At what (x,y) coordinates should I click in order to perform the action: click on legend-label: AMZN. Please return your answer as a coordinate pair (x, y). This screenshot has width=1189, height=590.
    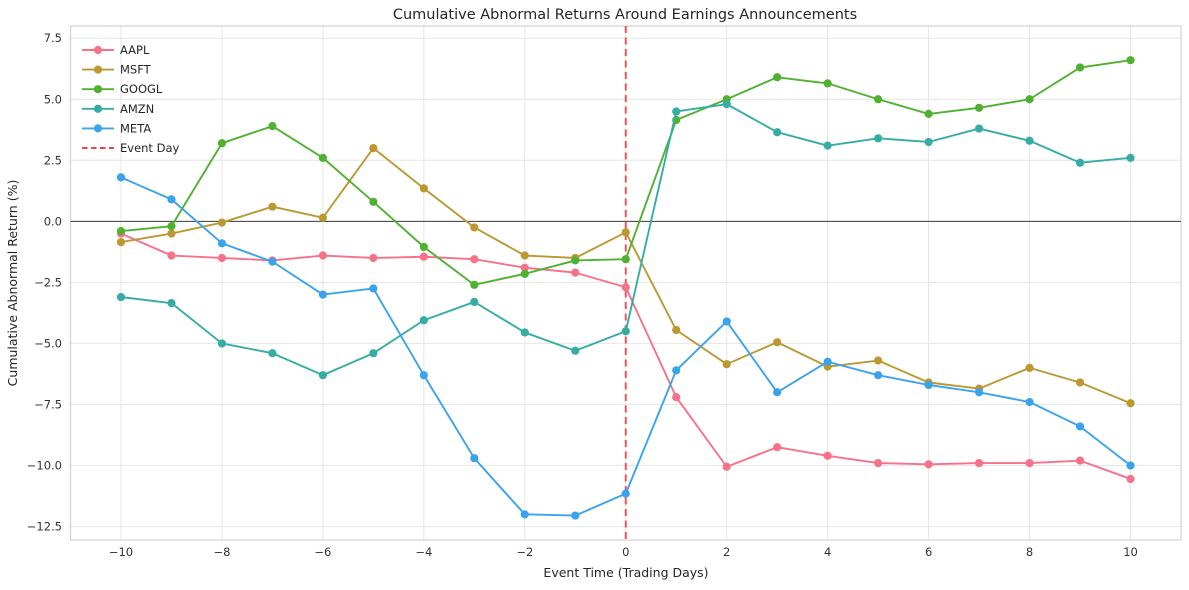
    Looking at the image, I should click on (137, 109).